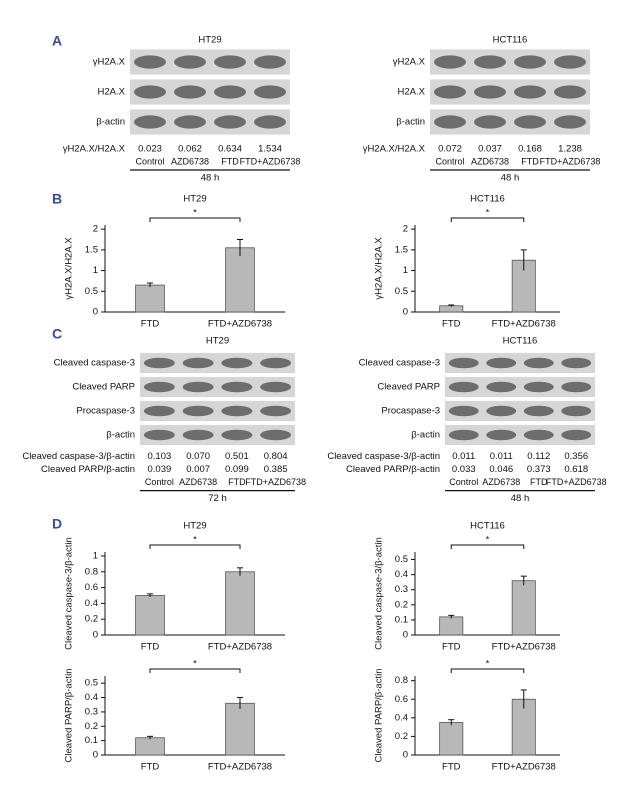 The height and width of the screenshot is (790, 620). I want to click on blot-title: HCT116, so click(510, 40).